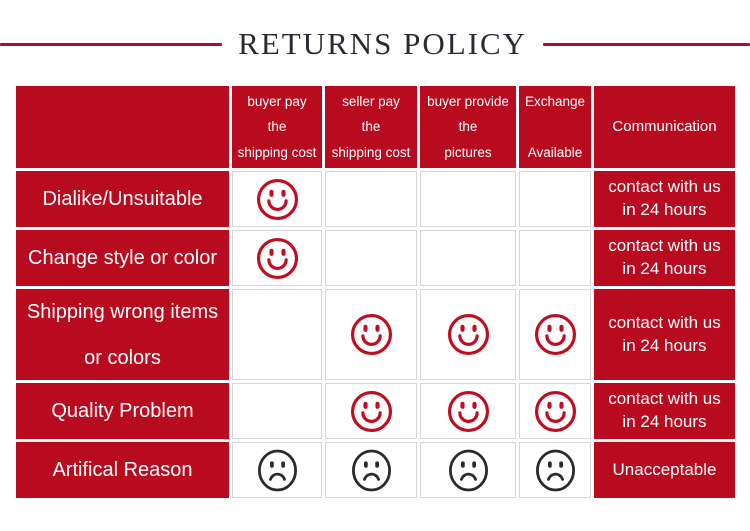 Image resolution: width=750 pixels, height=531 pixels. Describe the element at coordinates (277, 127) in the screenshot. I see `column-header-buyer-pay: buyer pay the shipping cost` at that location.